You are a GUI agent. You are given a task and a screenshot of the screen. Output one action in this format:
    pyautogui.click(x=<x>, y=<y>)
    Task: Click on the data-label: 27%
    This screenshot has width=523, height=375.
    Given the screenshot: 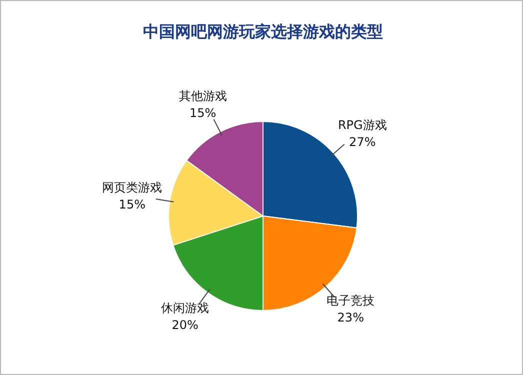 What is the action you would take?
    pyautogui.click(x=362, y=141)
    